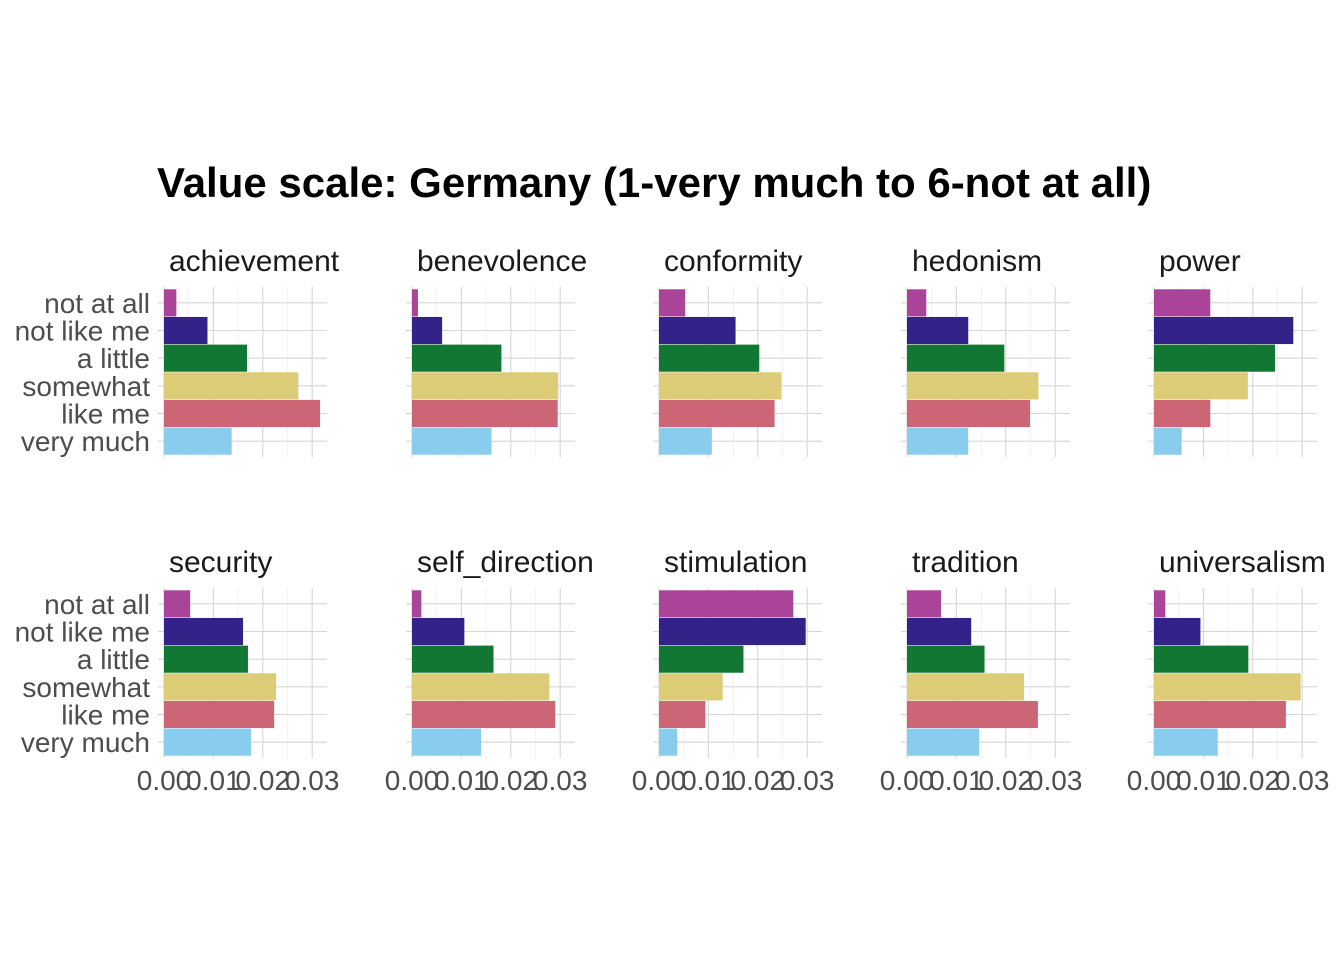 Image resolution: width=1344 pixels, height=960 pixels. What do you see at coordinates (1160, 604) in the screenshot?
I see `bar-universalism-not-at-all` at bounding box center [1160, 604].